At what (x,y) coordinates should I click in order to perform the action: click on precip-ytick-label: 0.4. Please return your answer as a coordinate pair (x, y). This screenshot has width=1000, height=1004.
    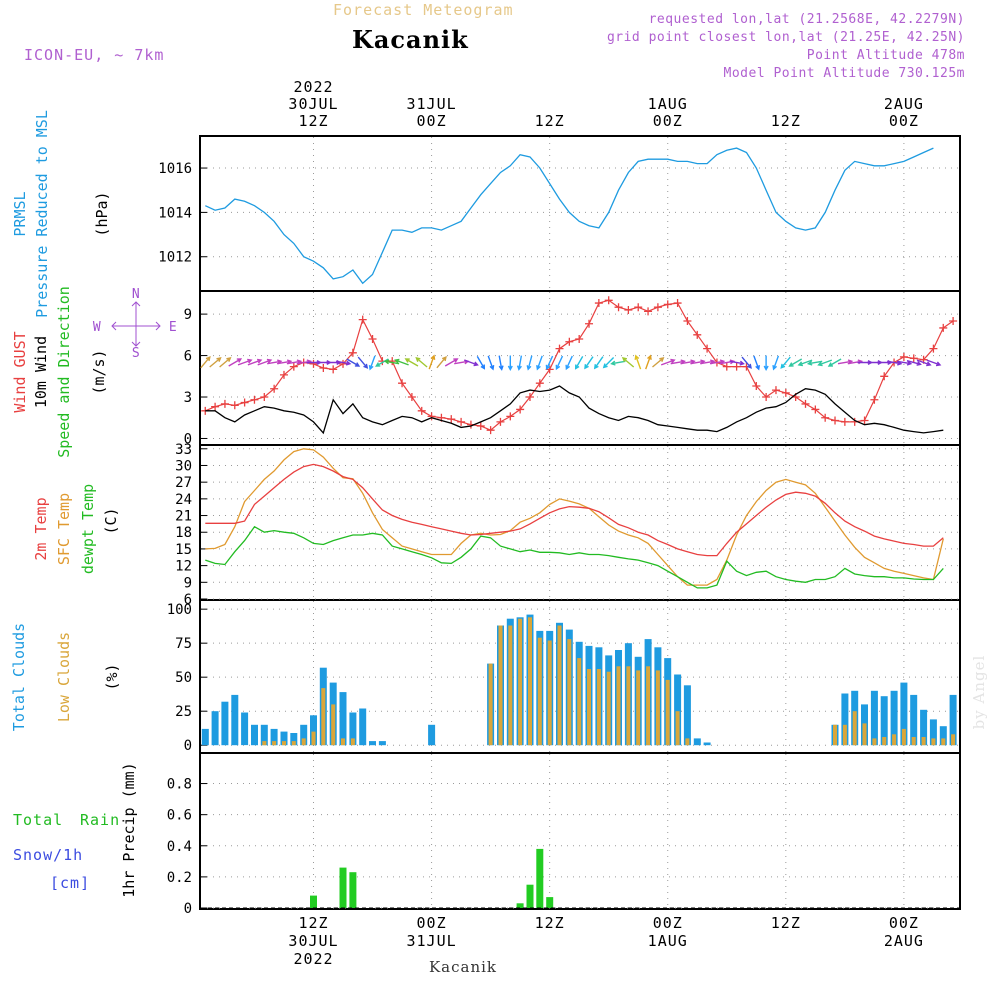
    Looking at the image, I should click on (179, 847).